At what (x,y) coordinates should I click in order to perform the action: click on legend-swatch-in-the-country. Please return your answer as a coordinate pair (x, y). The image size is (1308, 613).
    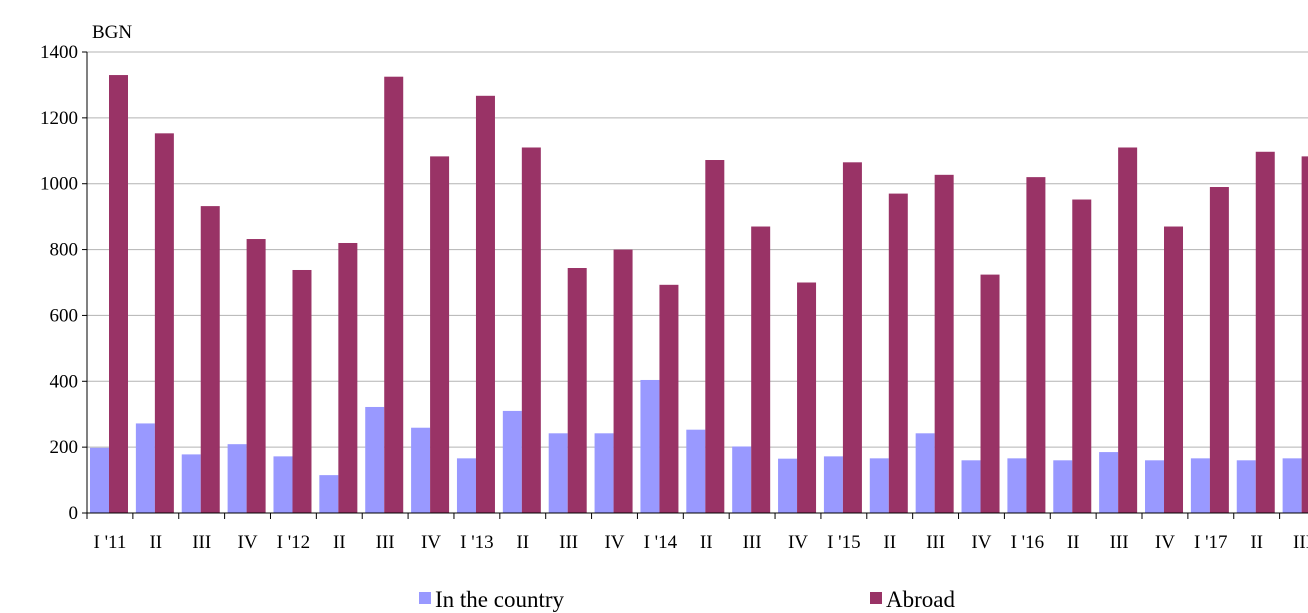
    Looking at the image, I should click on (425, 598).